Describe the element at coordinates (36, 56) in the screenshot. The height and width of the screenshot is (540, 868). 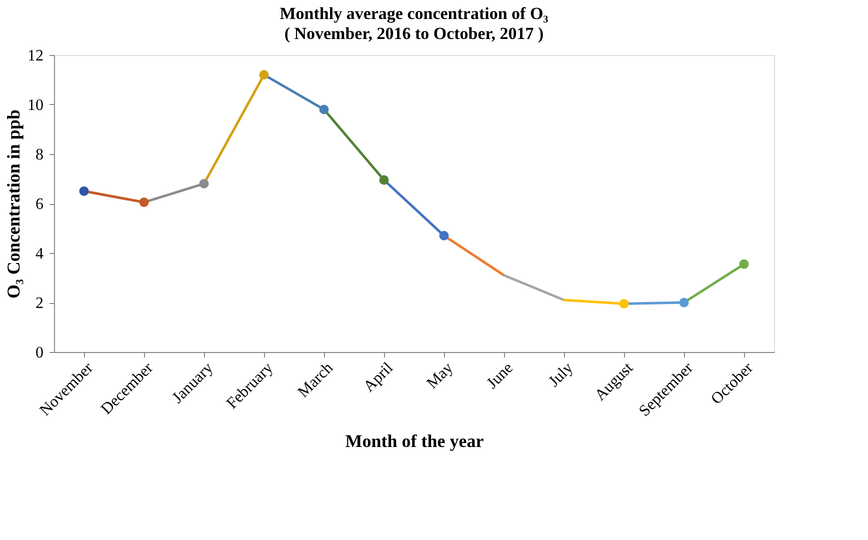
I see `y-tick-label: 12` at that location.